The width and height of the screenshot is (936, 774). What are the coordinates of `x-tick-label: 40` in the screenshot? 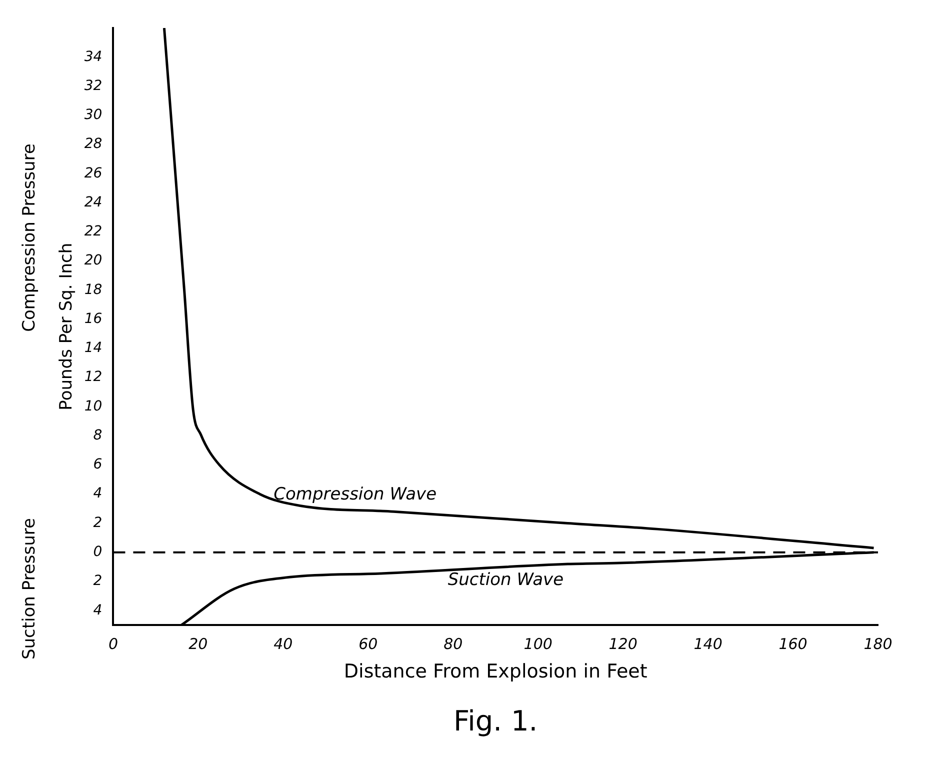 It's located at (283, 644).